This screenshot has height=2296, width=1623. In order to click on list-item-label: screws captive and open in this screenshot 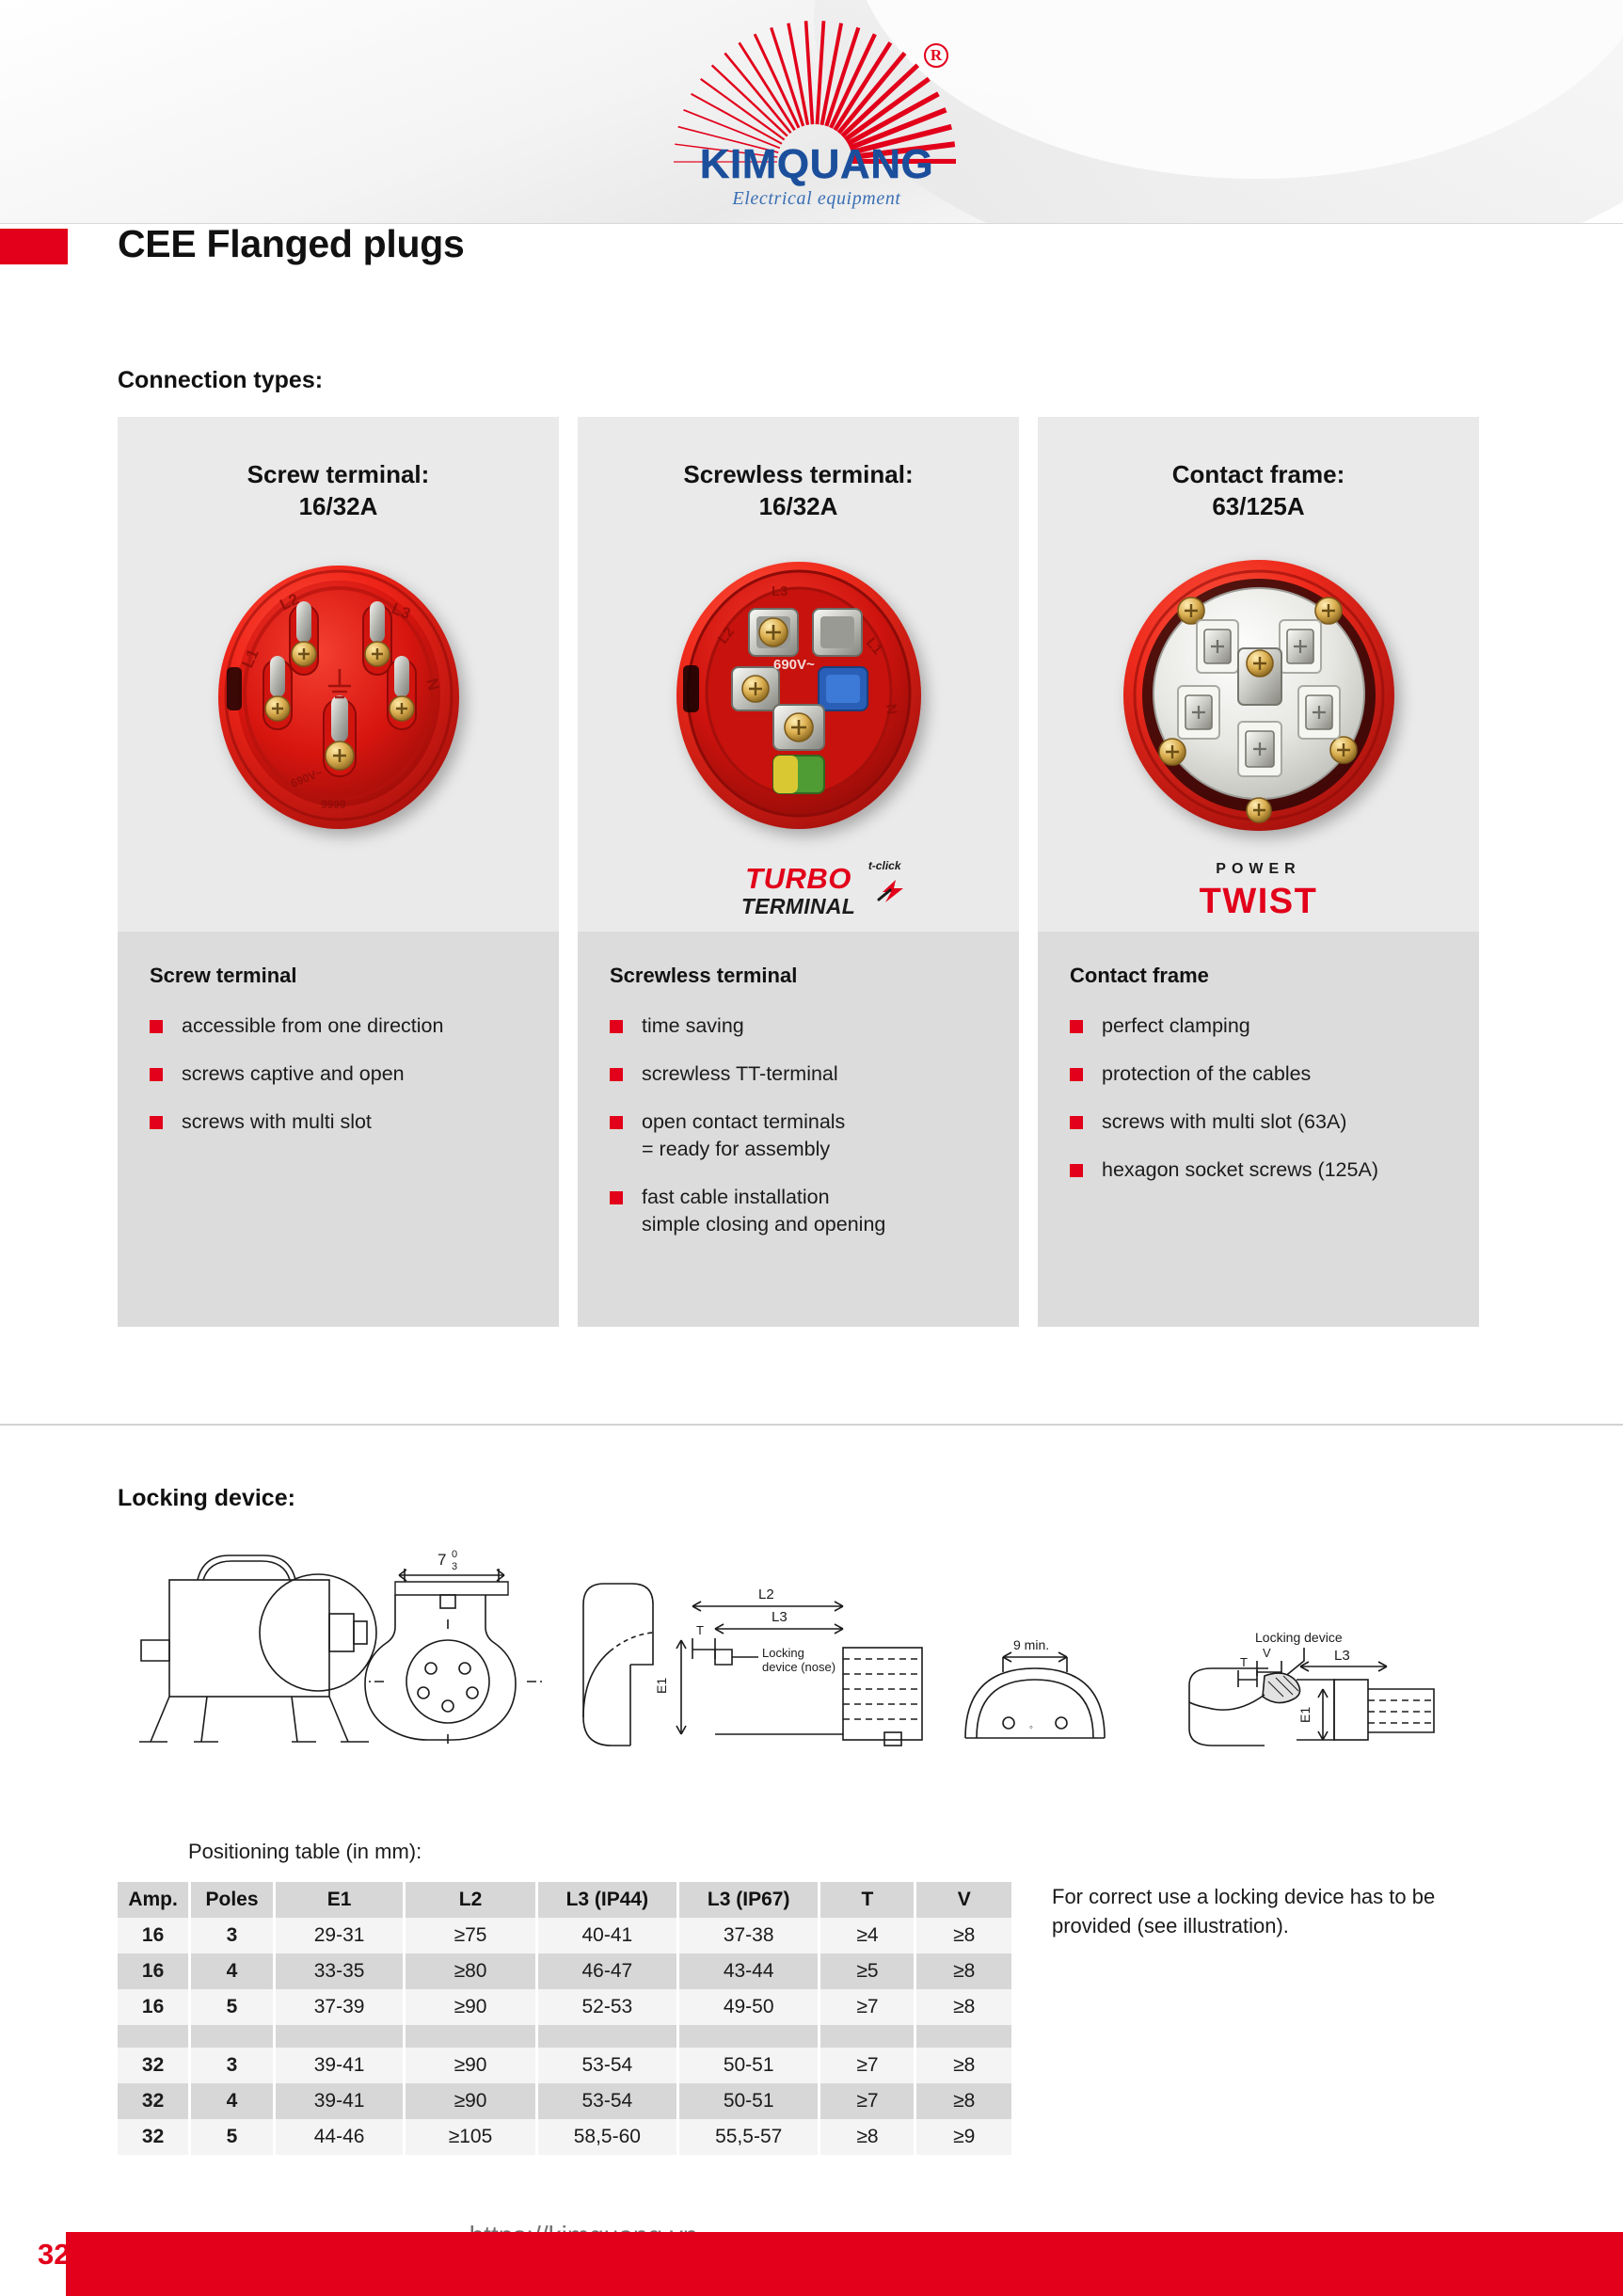, I will do `click(293, 1073)`.